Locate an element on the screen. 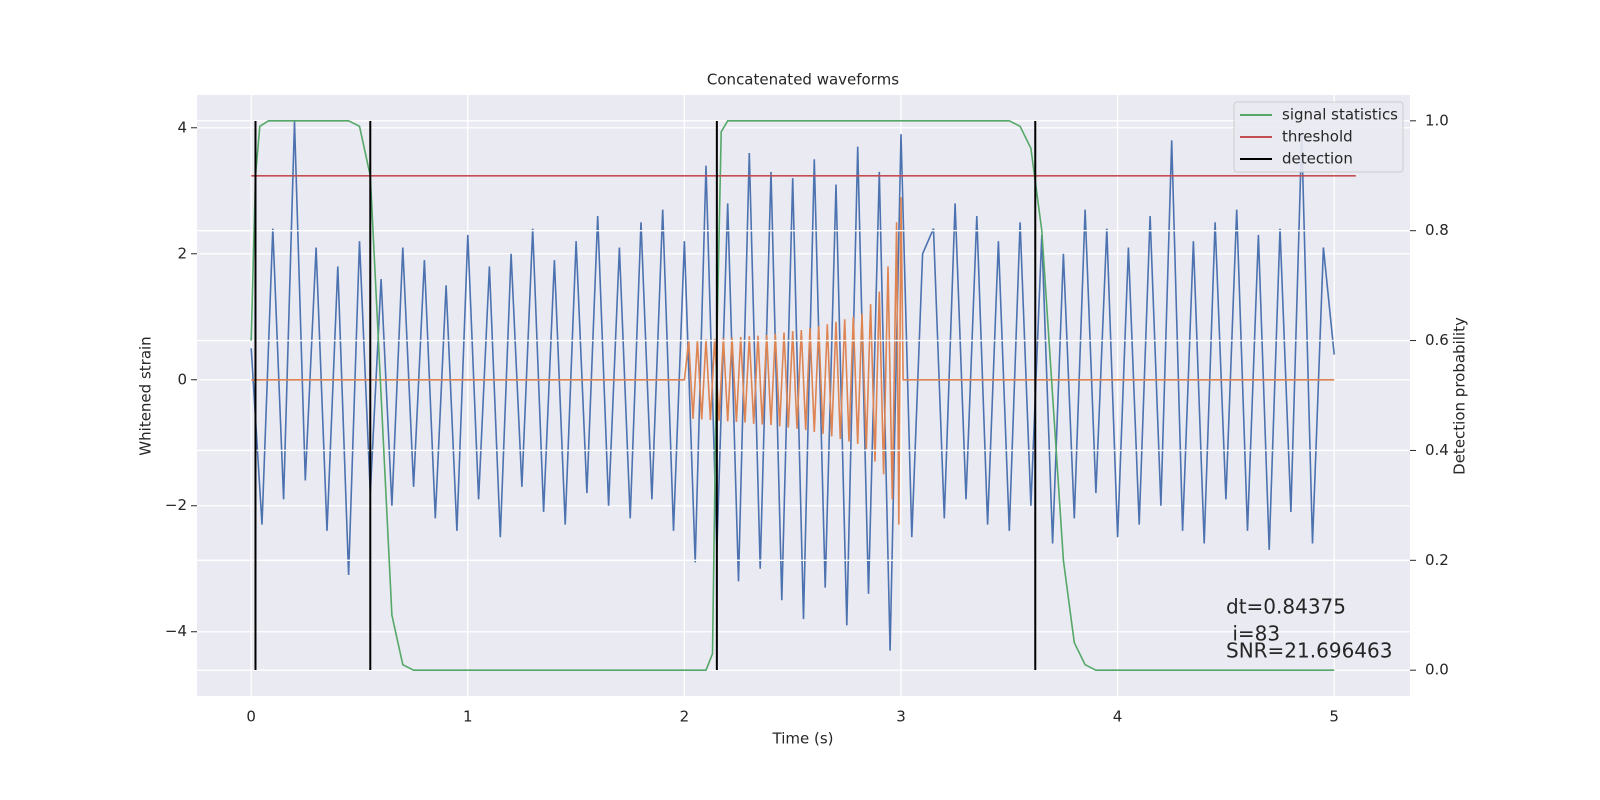 The image size is (1600, 800). y2-tick-label: 0.6 is located at coordinates (1437, 340).